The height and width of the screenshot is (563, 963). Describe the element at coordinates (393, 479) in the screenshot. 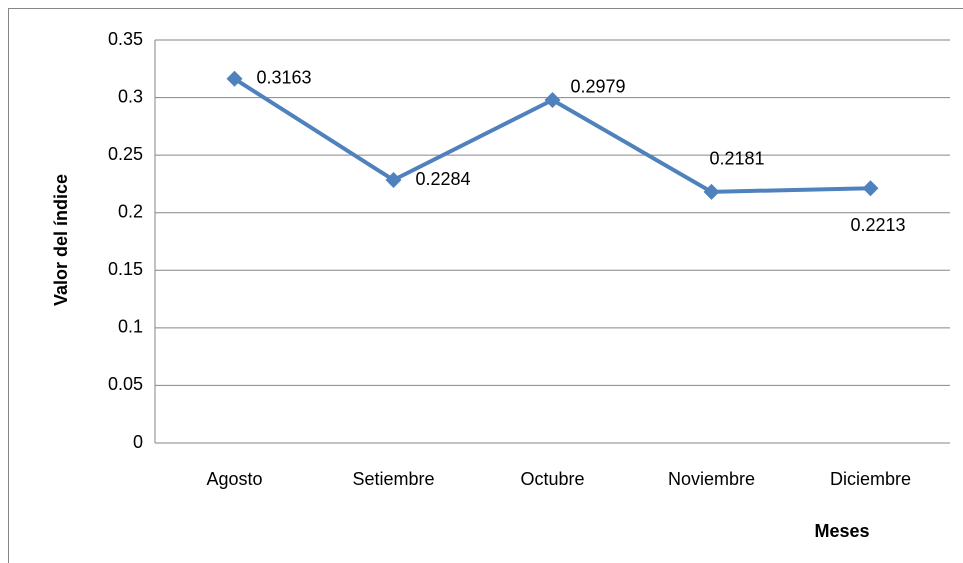

I see `x-tick-label: Setiembre` at that location.